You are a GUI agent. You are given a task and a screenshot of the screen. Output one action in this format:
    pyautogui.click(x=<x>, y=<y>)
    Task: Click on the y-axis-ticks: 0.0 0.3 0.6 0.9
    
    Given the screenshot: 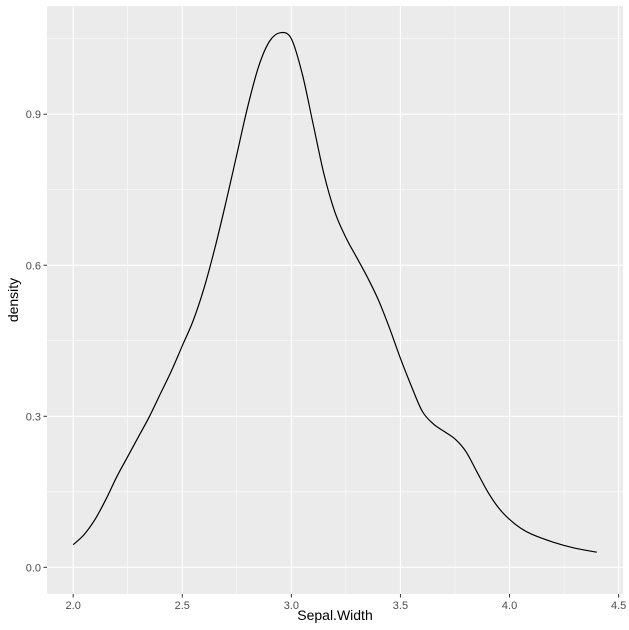 What is the action you would take?
    pyautogui.click(x=36, y=341)
    